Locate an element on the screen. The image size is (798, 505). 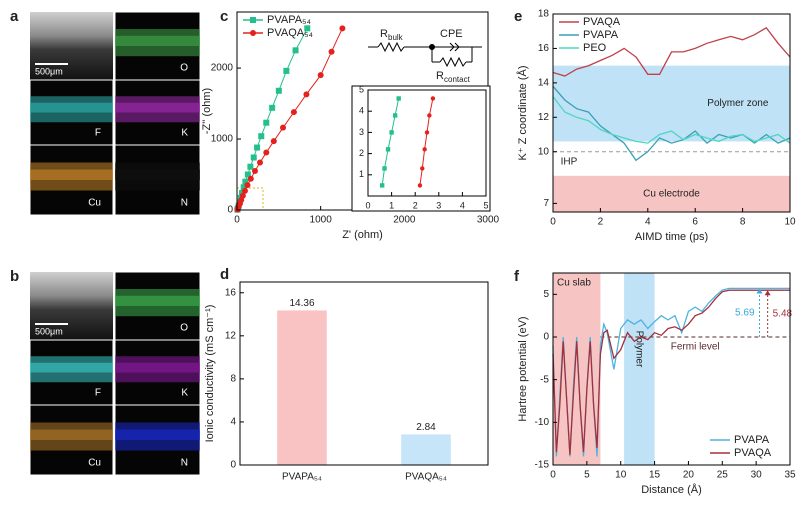
element-label: F is located at coordinates (98, 133).